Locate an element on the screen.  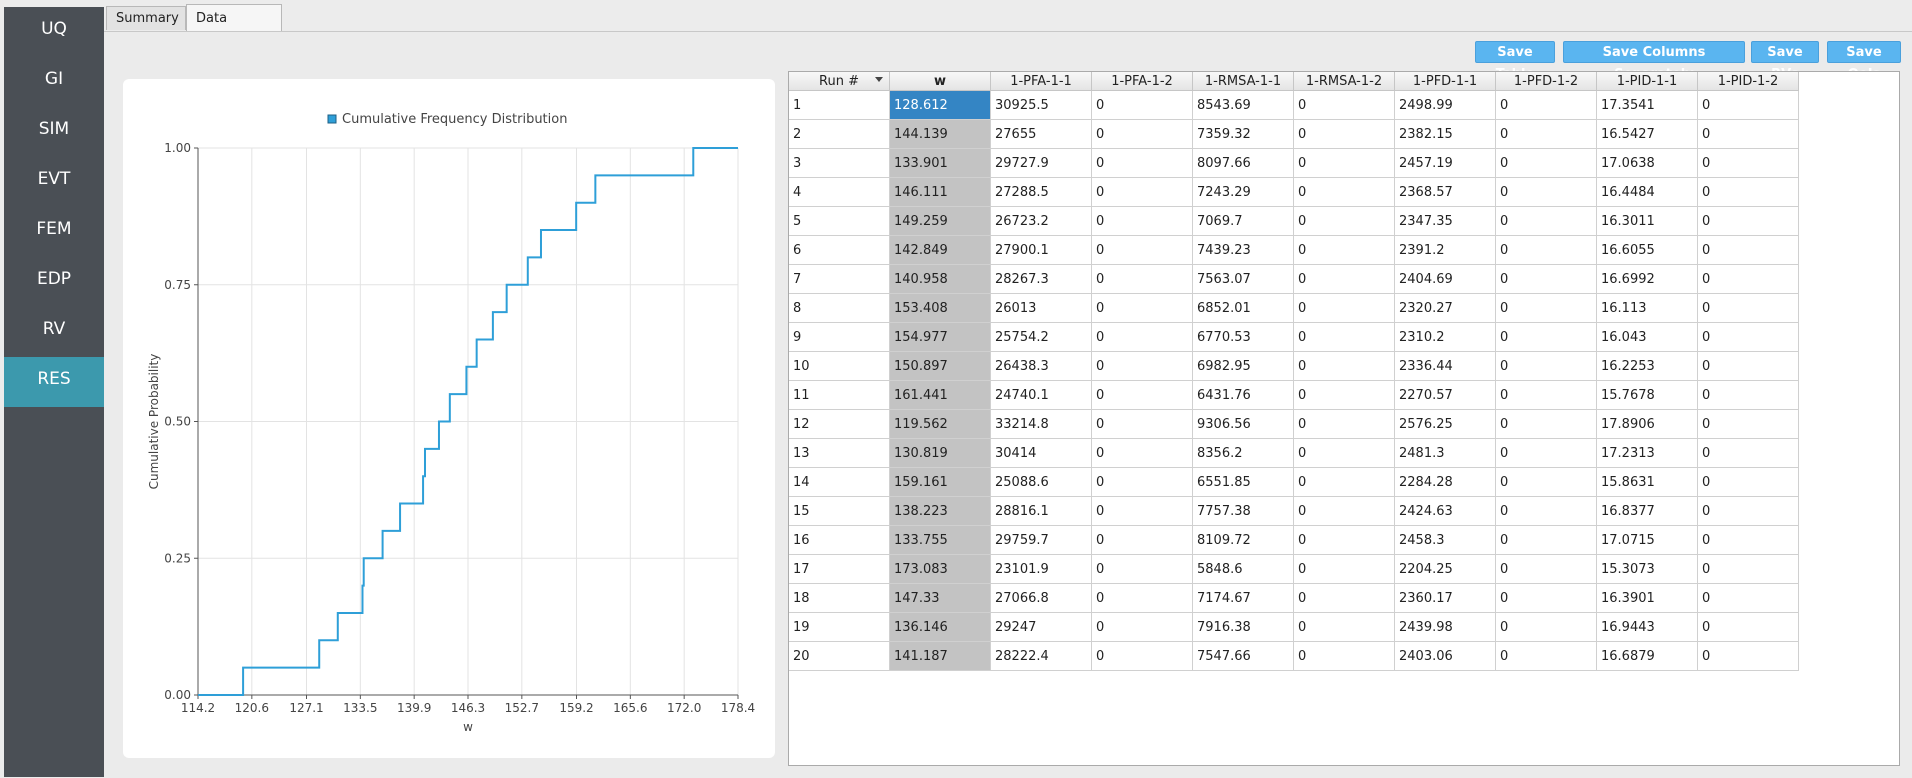
table-cell: 5 is located at coordinates (839, 221).